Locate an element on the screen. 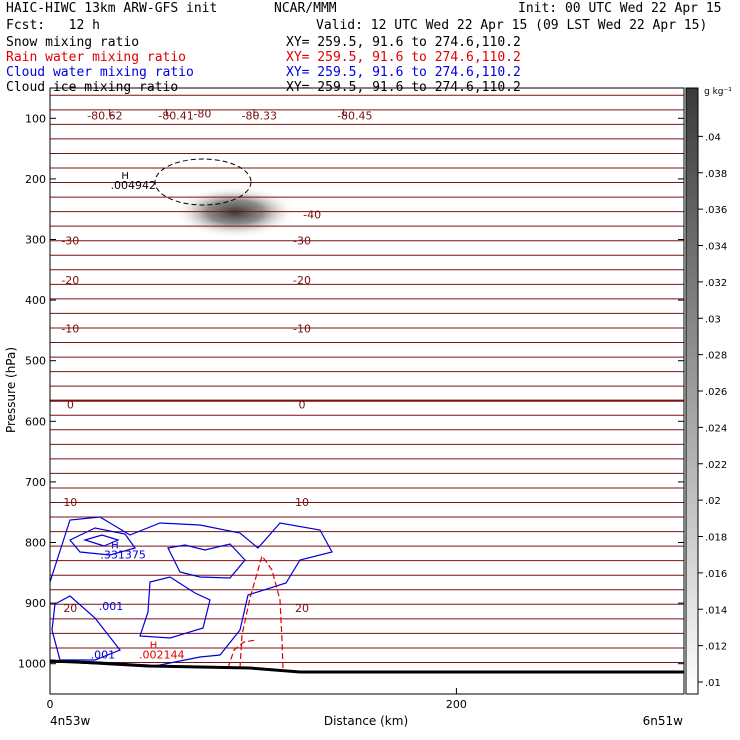 The width and height of the screenshot is (740, 740). x-left-endpoint-label: 4n53w is located at coordinates (70, 721).